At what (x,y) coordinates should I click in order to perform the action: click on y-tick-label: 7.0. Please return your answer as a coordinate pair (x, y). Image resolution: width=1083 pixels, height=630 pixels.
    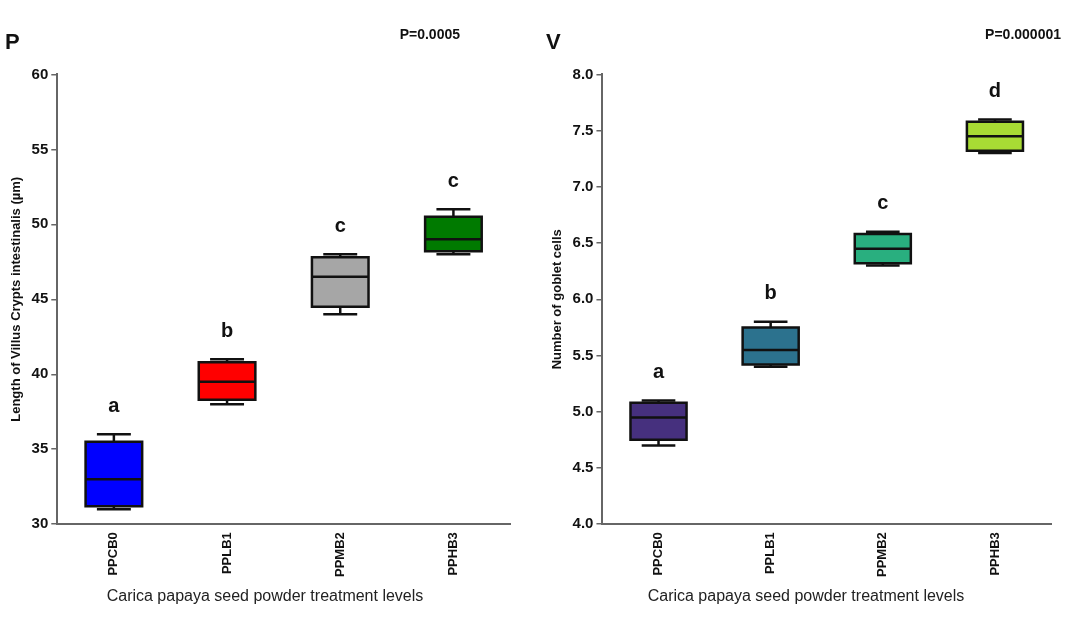
    Looking at the image, I should click on (583, 185).